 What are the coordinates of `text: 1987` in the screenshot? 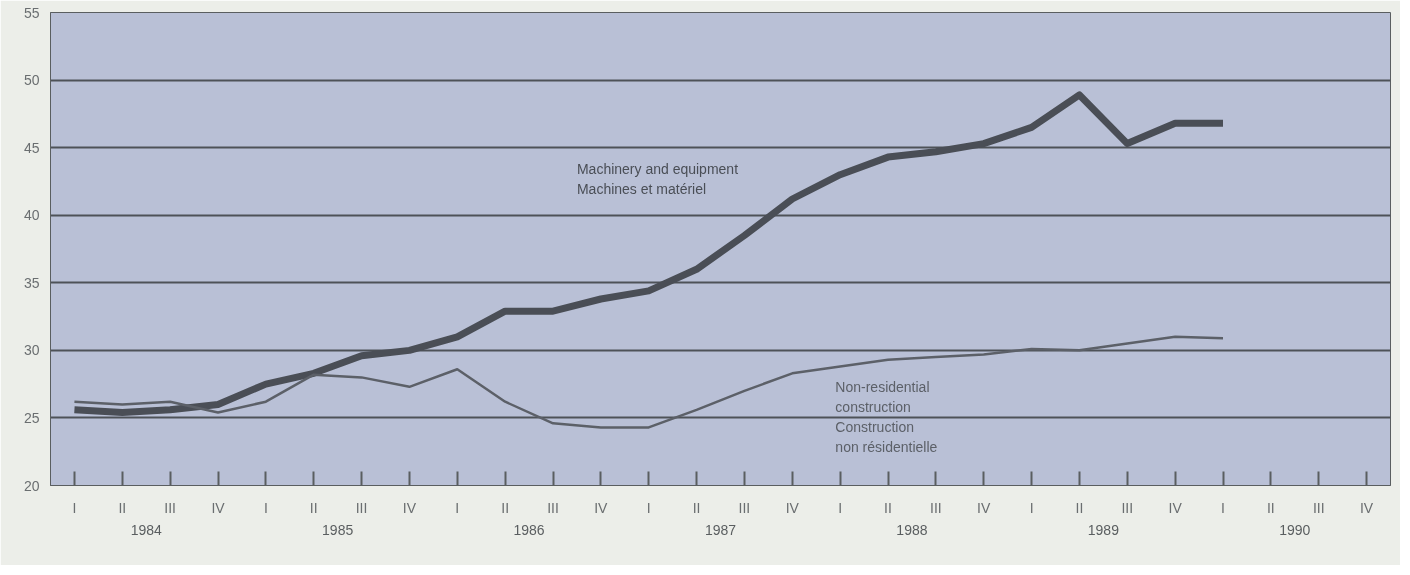 It's located at (720, 529).